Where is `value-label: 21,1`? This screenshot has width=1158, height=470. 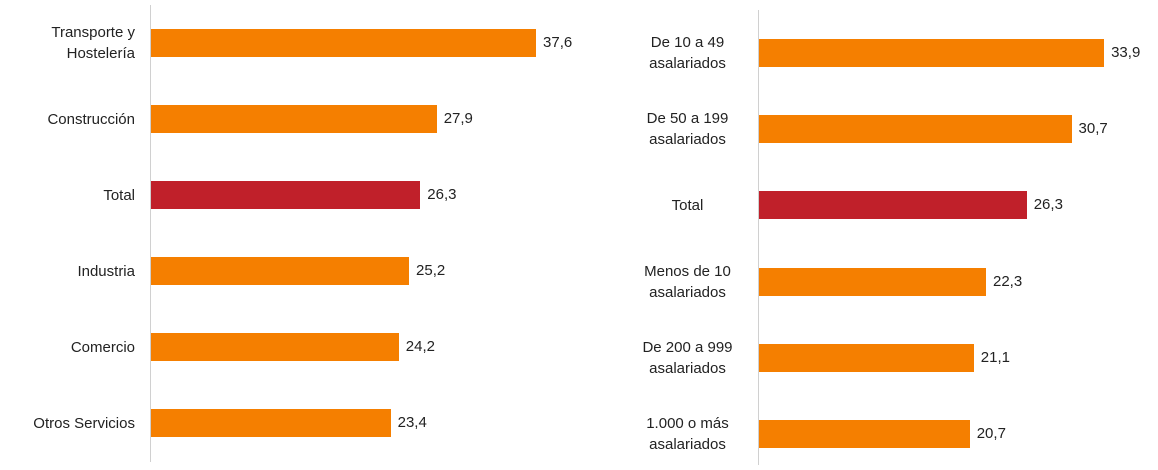 value-label: 21,1 is located at coordinates (995, 357).